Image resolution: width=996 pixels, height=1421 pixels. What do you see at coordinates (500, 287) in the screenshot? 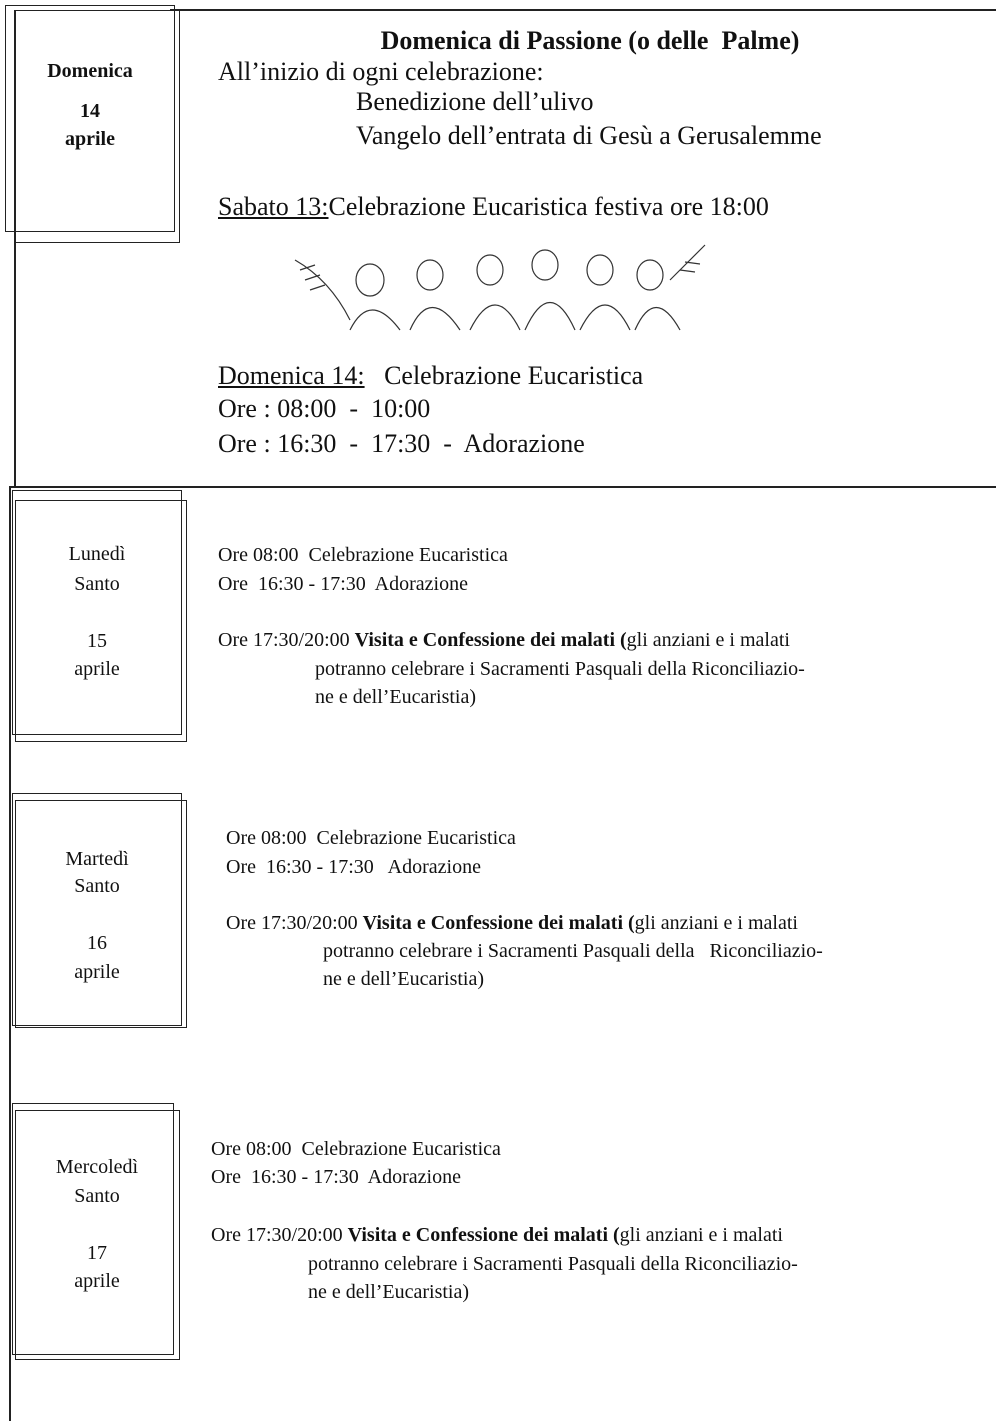
I see `illustration` at bounding box center [500, 287].